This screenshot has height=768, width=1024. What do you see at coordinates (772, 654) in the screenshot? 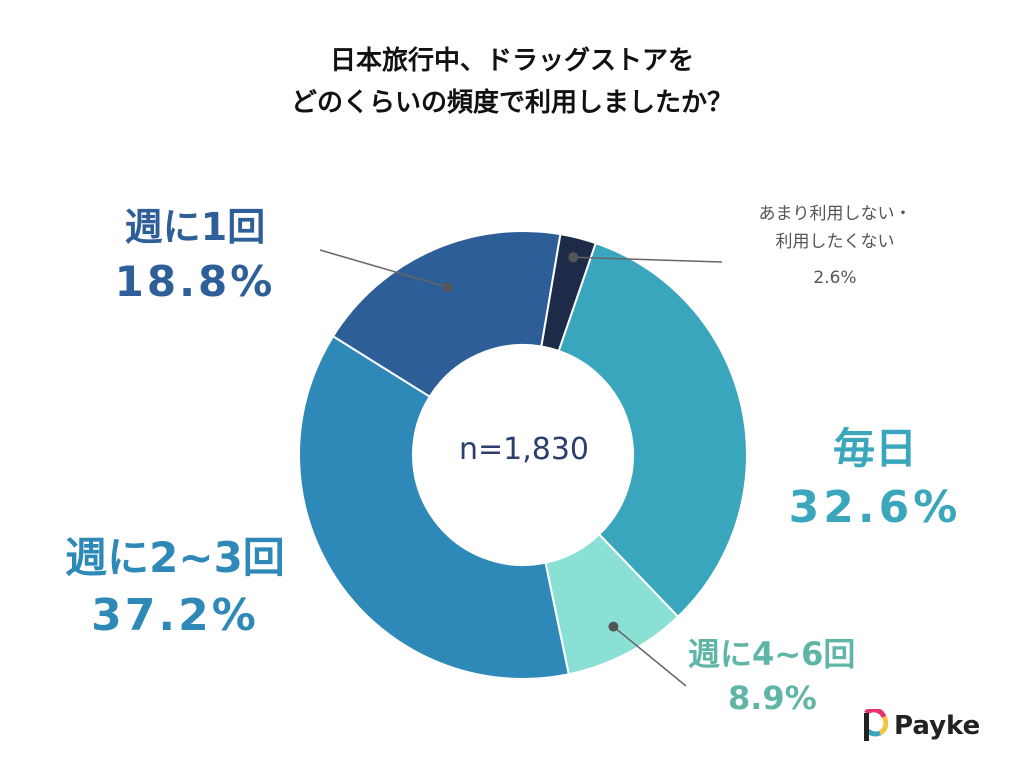
I see `slice-name-weekly-4-6: 週に4~6回` at bounding box center [772, 654].